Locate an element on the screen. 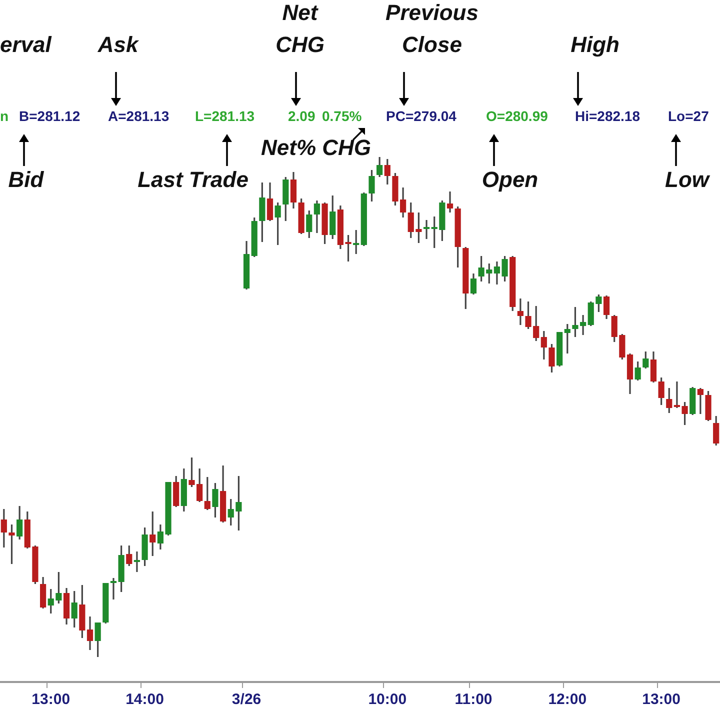 This screenshot has width=720, height=720. text: B=281.12 is located at coordinates (49, 116).